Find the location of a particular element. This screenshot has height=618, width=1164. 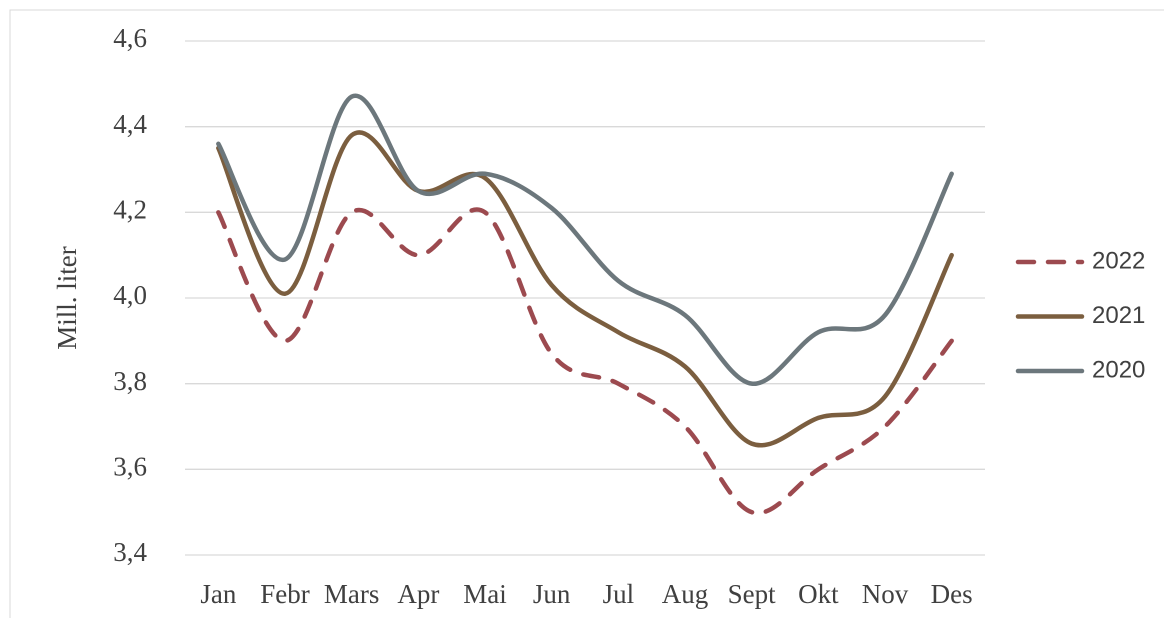

x-tick-label: Nov is located at coordinates (885, 594).